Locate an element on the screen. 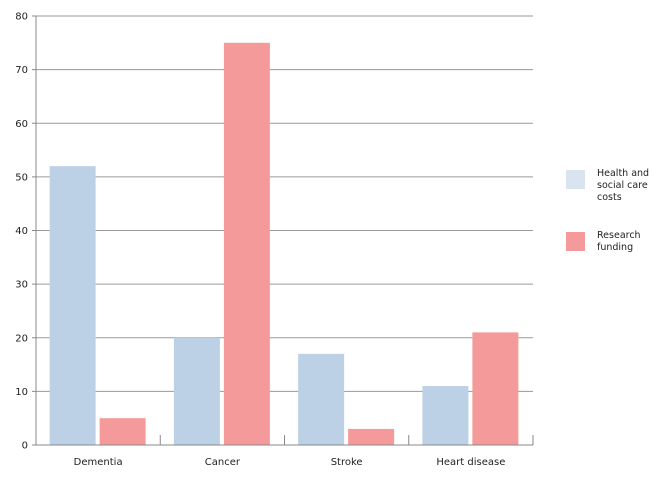 The image size is (669, 494). y-tick-label: 80 is located at coordinates (21, 17).